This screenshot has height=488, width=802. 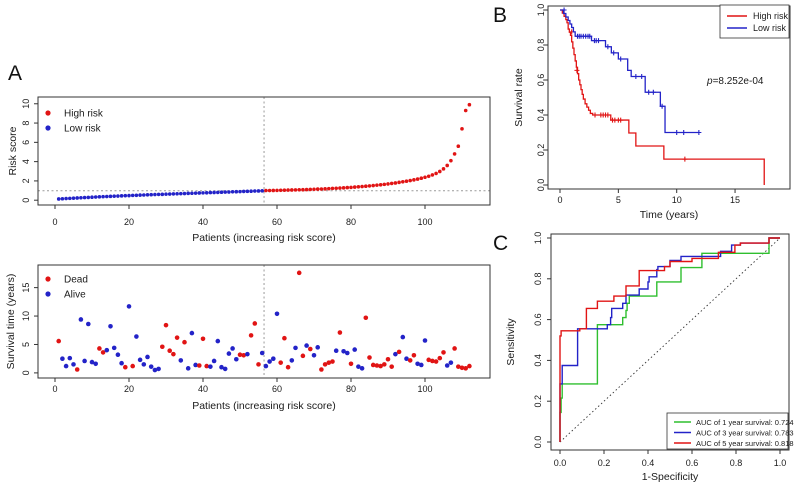 I want to click on x-axis-tick-label: 0.2, so click(x=604, y=463).